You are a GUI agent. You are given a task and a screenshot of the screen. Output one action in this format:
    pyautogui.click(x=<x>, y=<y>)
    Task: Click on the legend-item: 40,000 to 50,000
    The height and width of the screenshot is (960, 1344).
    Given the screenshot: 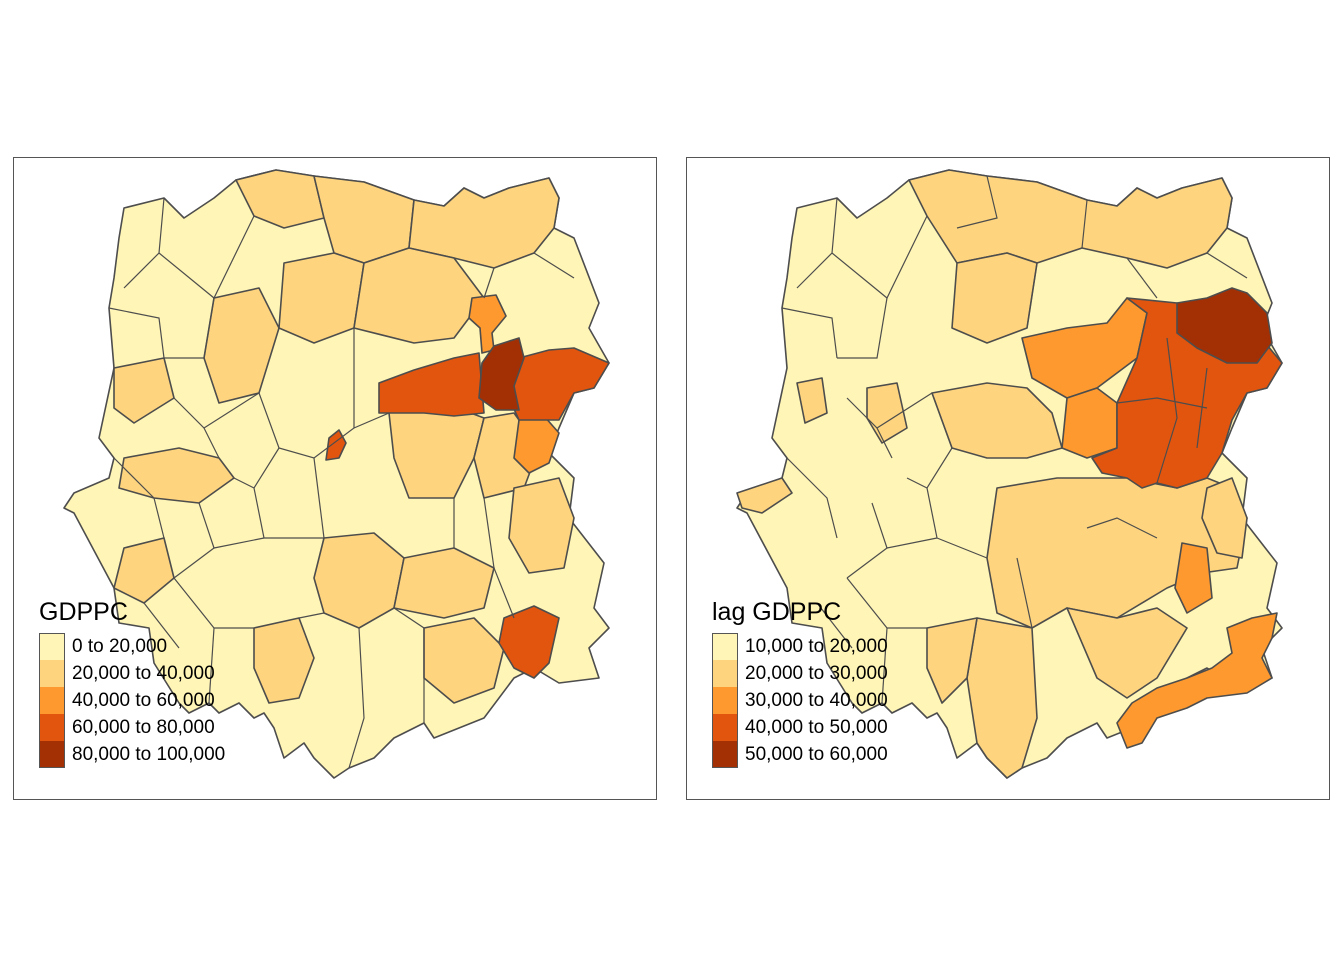 What is the action you would take?
    pyautogui.click(x=800, y=727)
    